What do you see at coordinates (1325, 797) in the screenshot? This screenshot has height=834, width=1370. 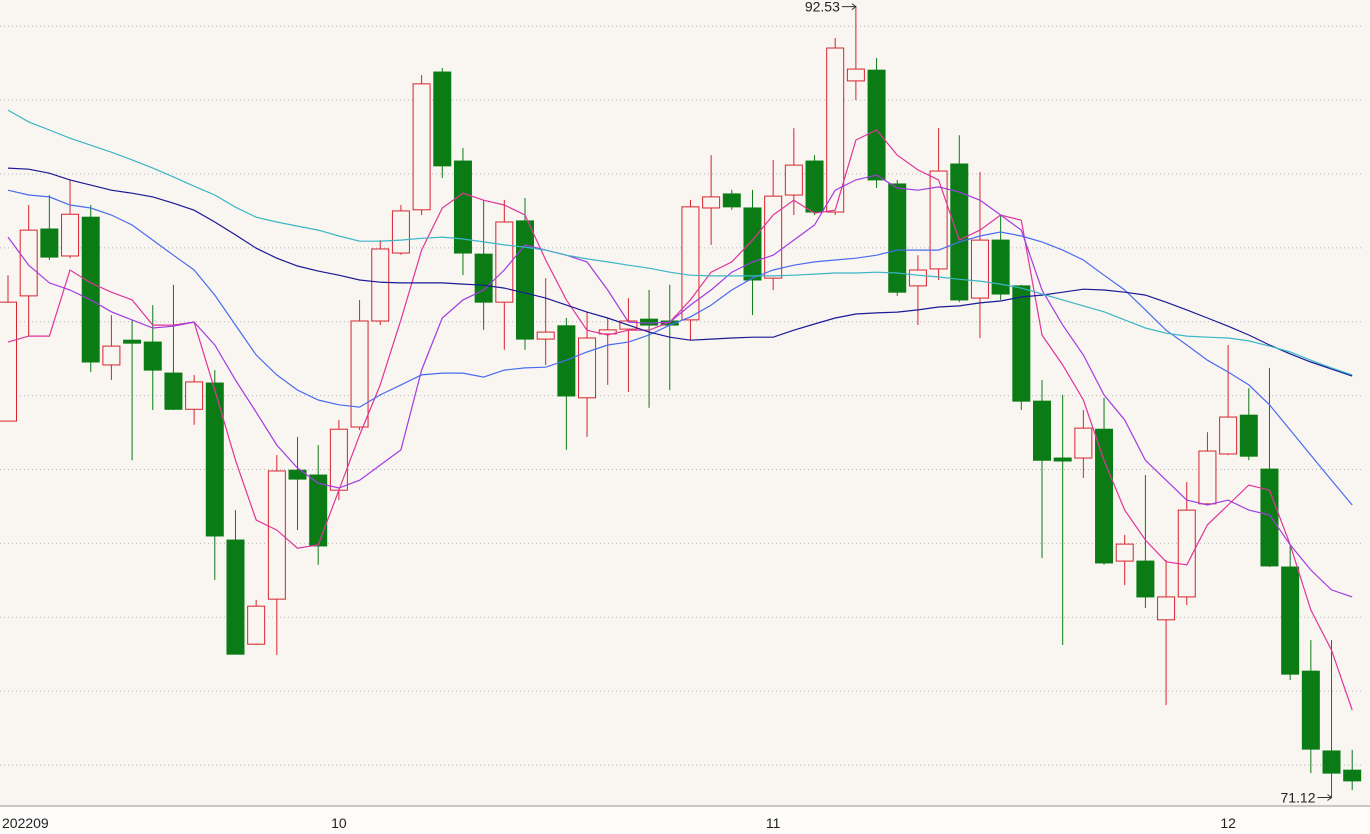 I see `min-arrow` at bounding box center [1325, 797].